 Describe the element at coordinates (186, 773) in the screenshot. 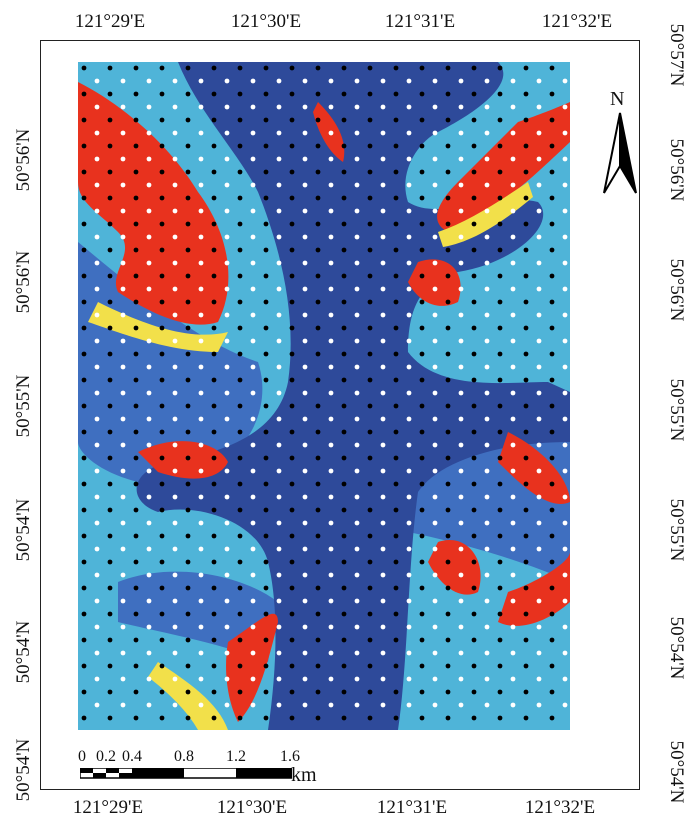

I see `scale-bar-segments` at that location.